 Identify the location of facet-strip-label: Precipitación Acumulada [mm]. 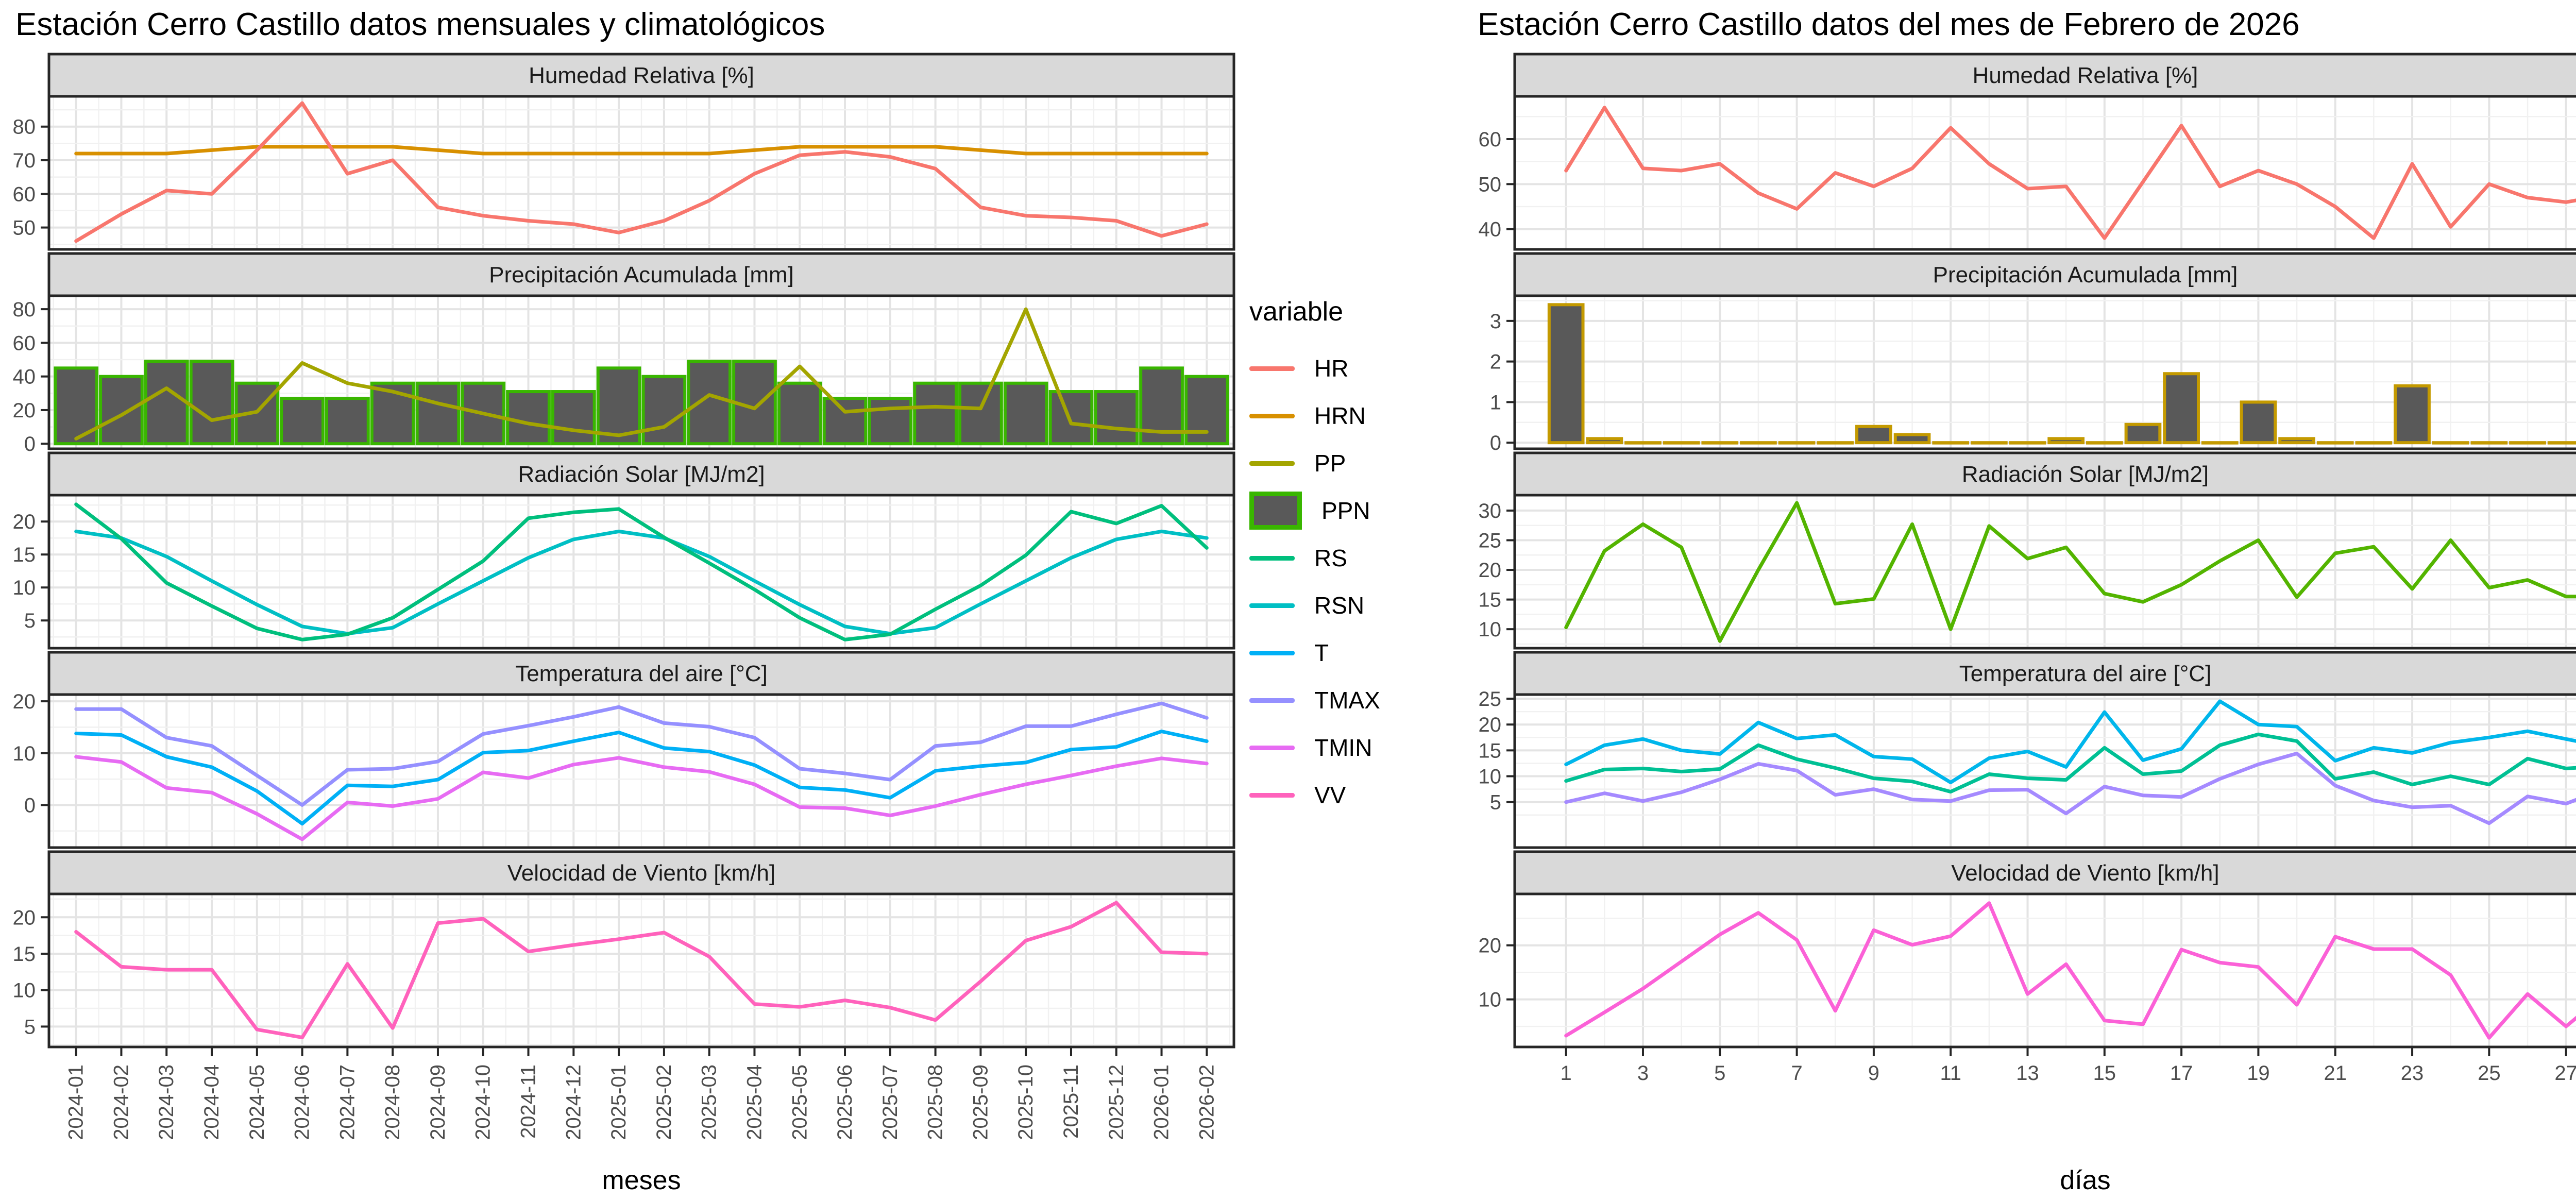
(2085, 275).